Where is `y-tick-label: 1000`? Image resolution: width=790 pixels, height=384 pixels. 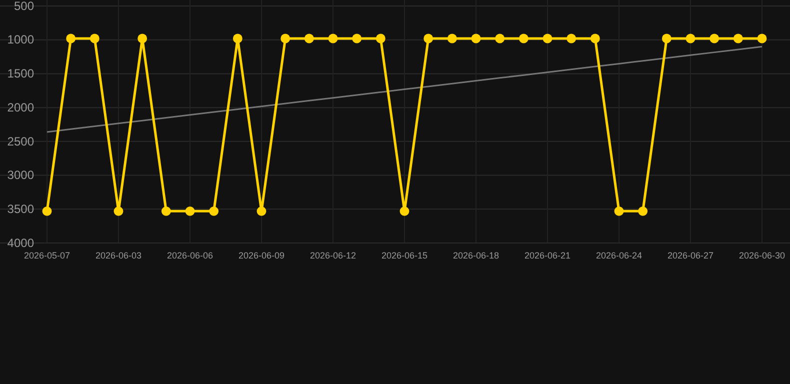
y-tick-label: 1000 is located at coordinates (20, 39).